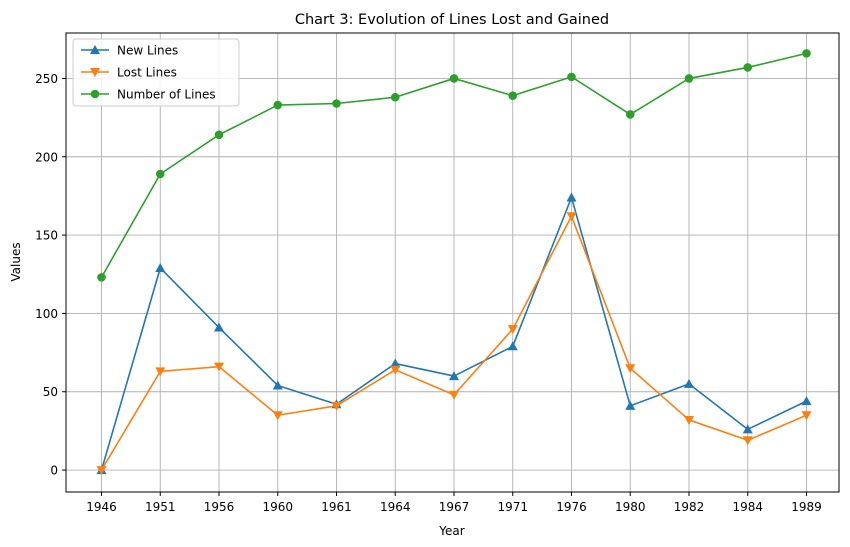 The image size is (850, 547). I want to click on legend-item: New Lines, so click(129, 51).